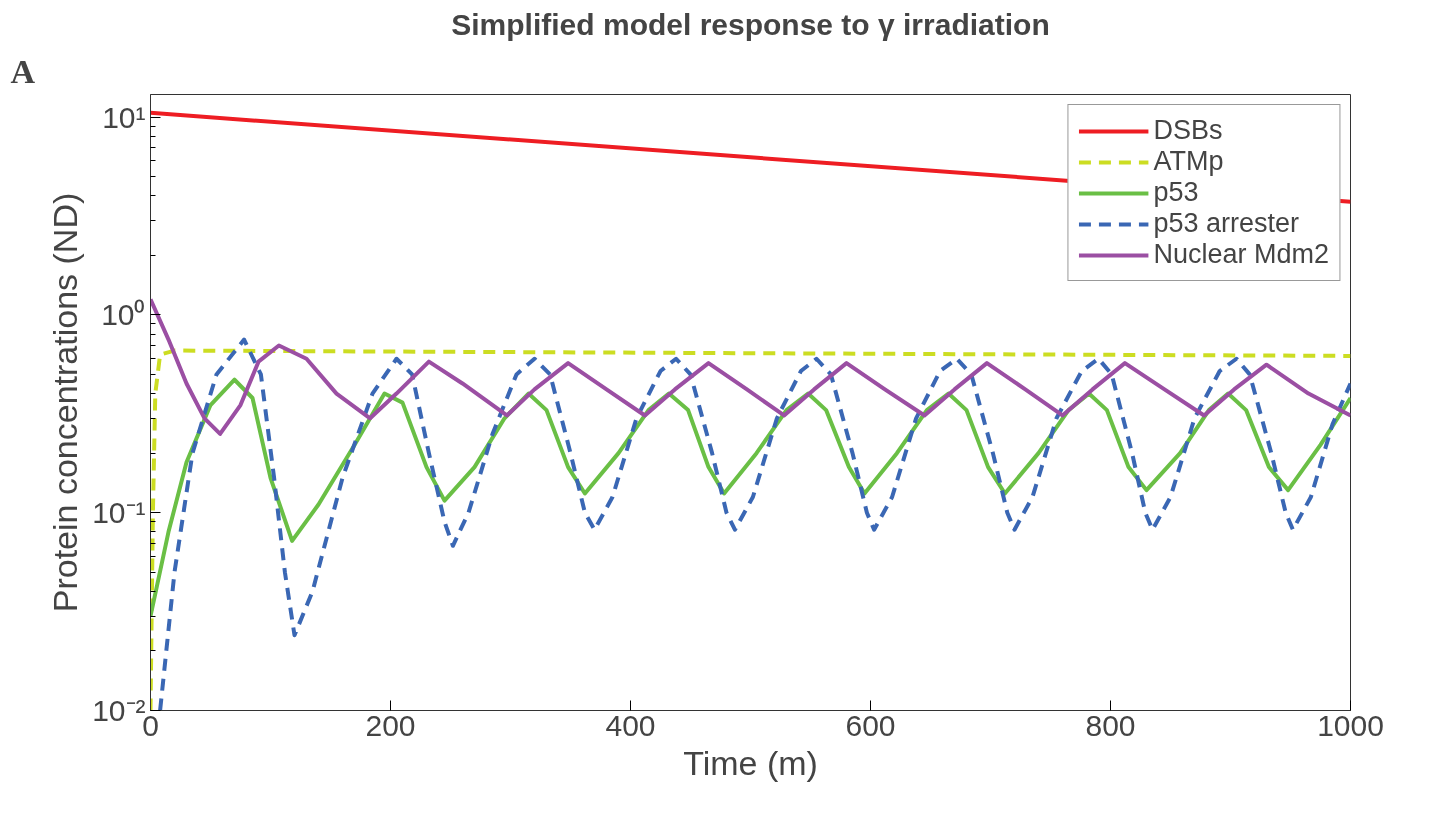  Describe the element at coordinates (119, 513) in the screenshot. I see `y-tick-label: 10⁻¹` at that location.